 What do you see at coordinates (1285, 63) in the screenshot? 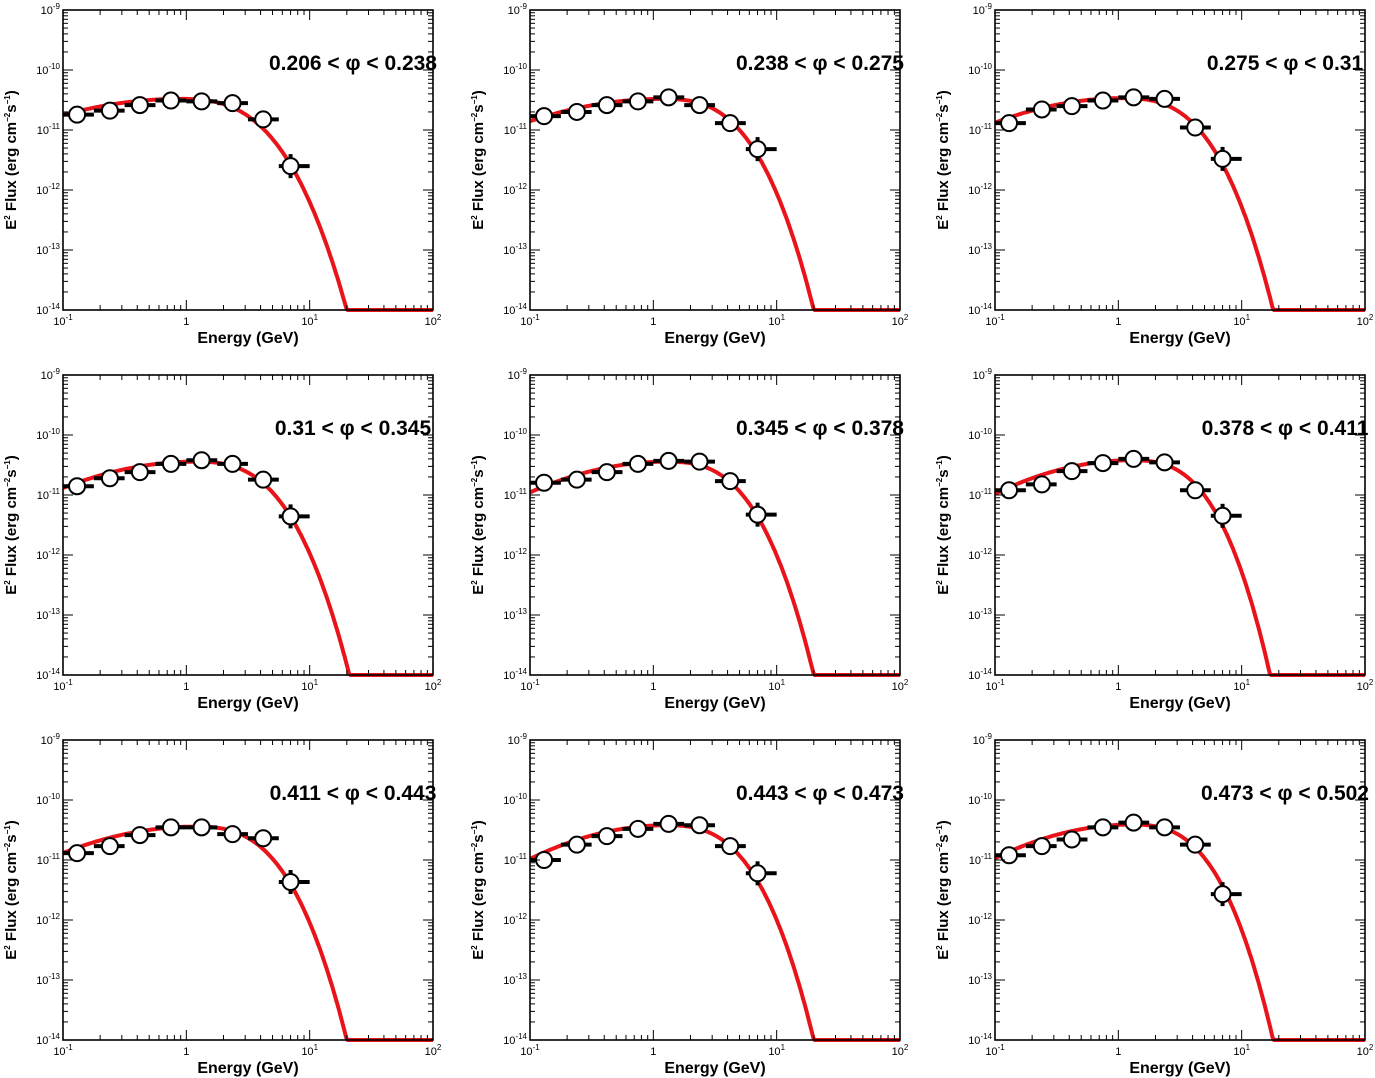
I see `phase-annotation: 0.275 < φ < 0.31` at bounding box center [1285, 63].